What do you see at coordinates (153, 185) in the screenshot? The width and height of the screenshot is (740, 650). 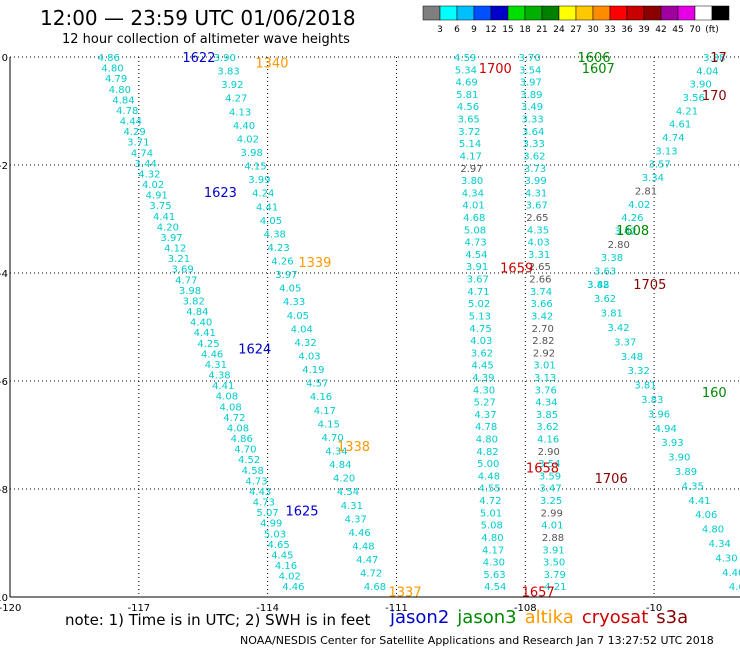 I see `wave-height-value: 4.02` at bounding box center [153, 185].